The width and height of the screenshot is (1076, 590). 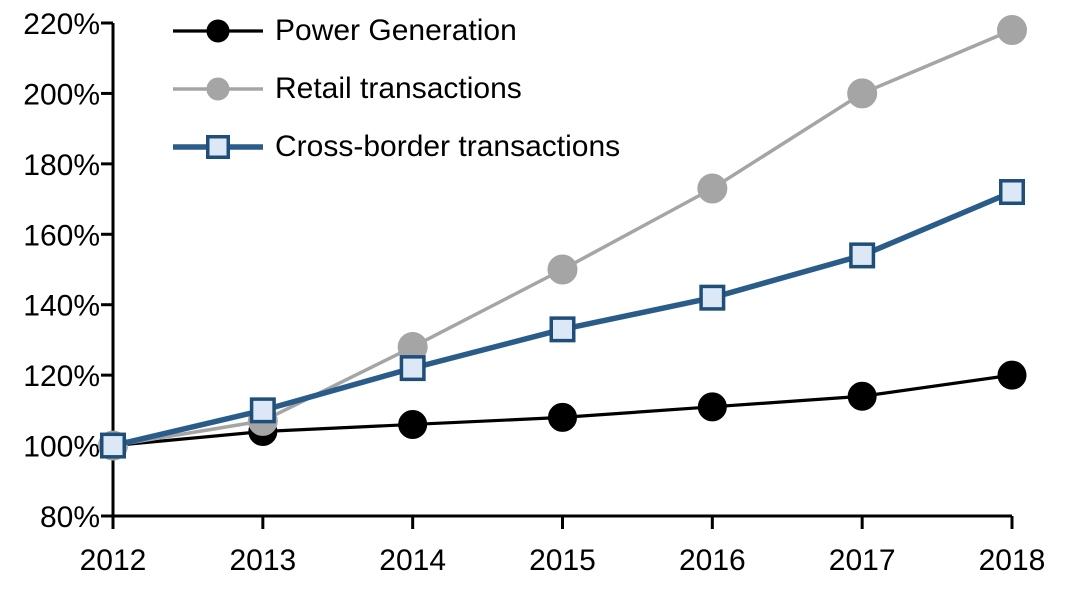 I want to click on x-axis-tick-label: 2018, so click(x=1012, y=560).